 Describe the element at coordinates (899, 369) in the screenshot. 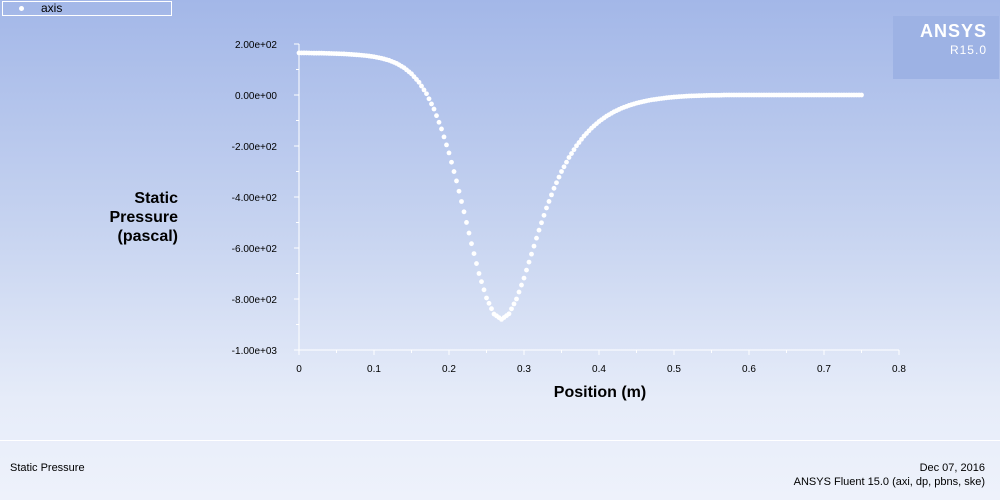

I see `x-tick-label: 0.8` at that location.